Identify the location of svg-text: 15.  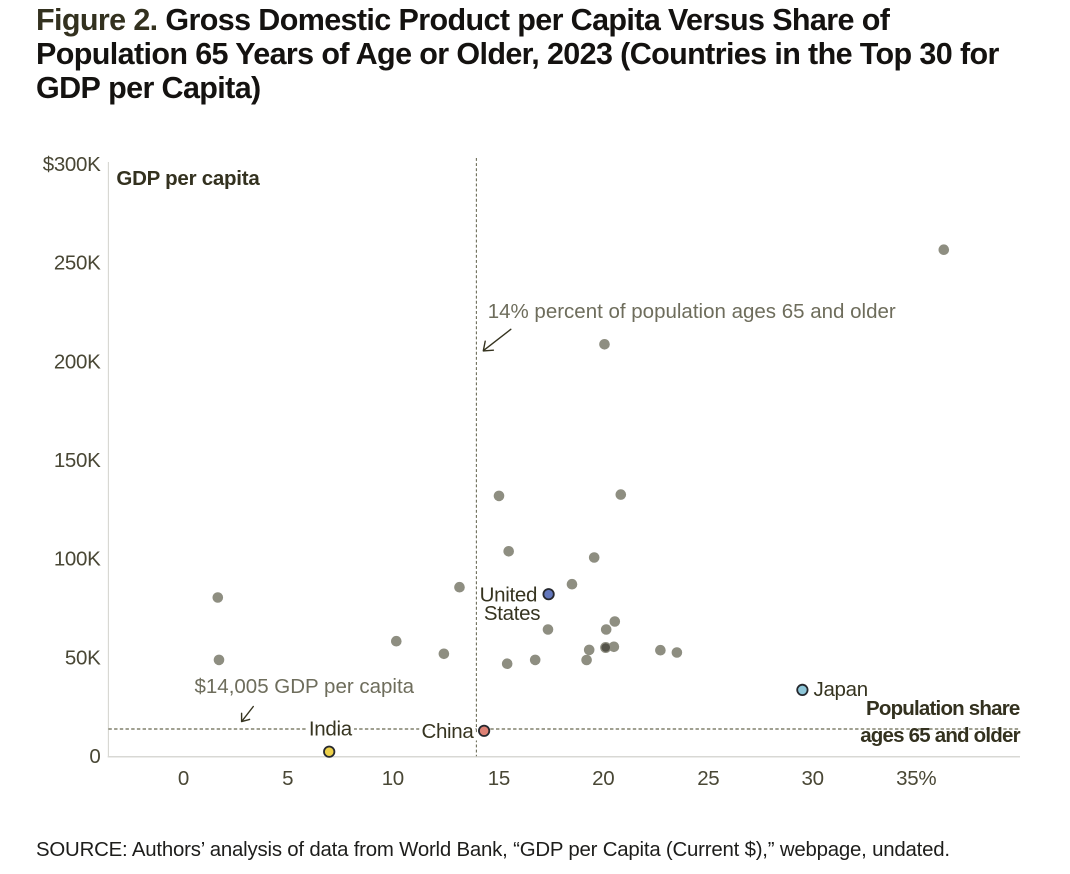
(499, 778).